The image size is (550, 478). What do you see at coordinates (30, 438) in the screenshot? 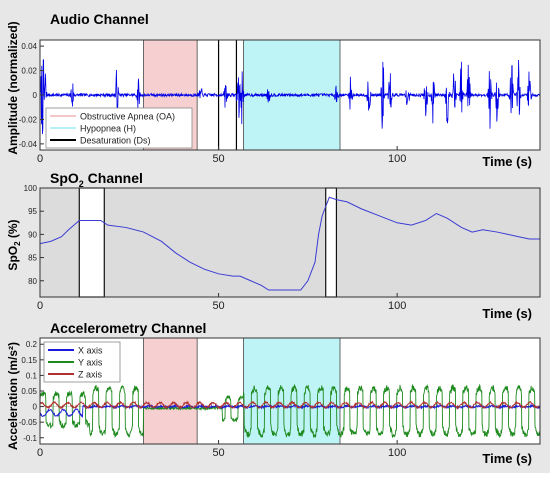
I see `accel-ytick-label: -0.1` at bounding box center [30, 438].